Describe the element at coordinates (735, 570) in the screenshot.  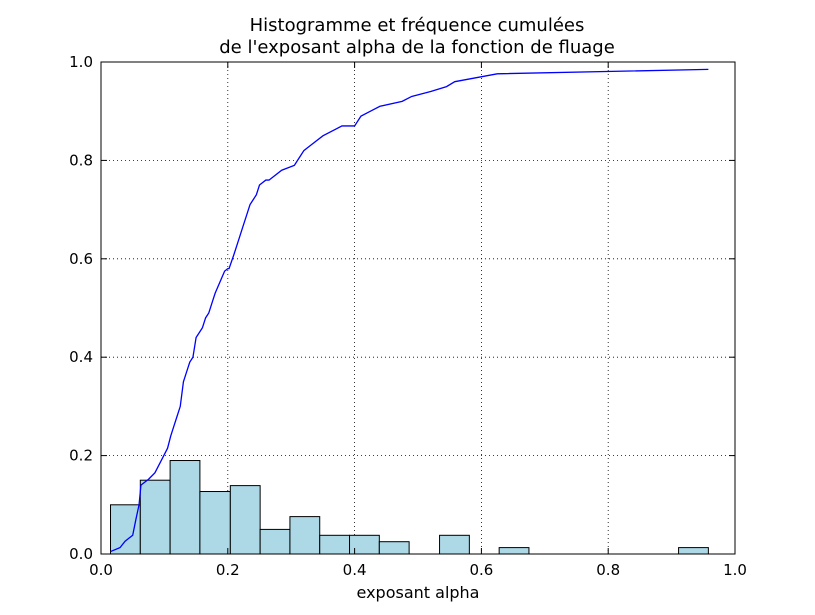
I see `x-tick-label-5: 1.0` at that location.